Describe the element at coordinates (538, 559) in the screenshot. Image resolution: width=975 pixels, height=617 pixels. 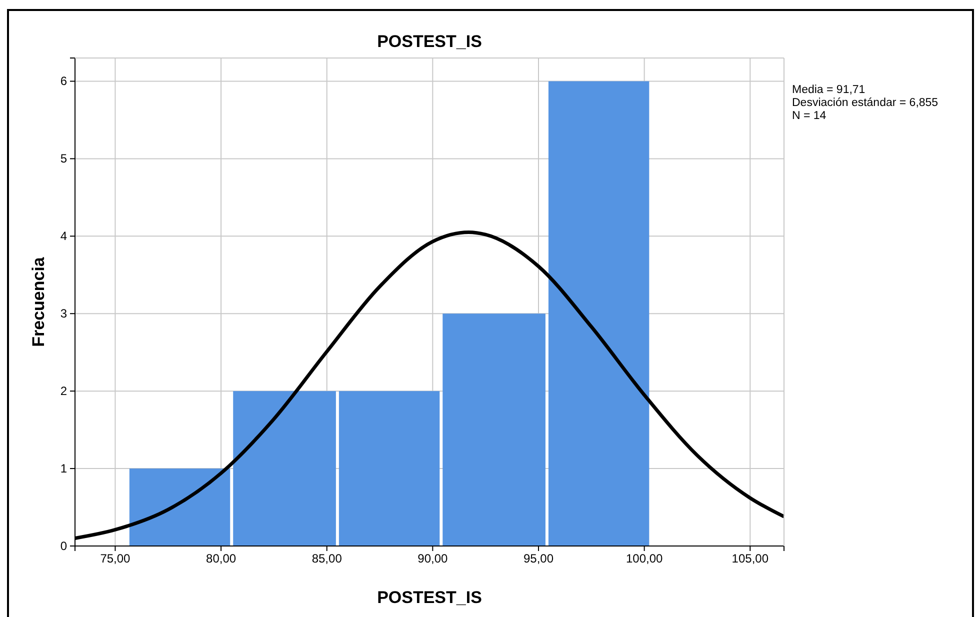
I see `x-tick-label: 95,00` at that location.